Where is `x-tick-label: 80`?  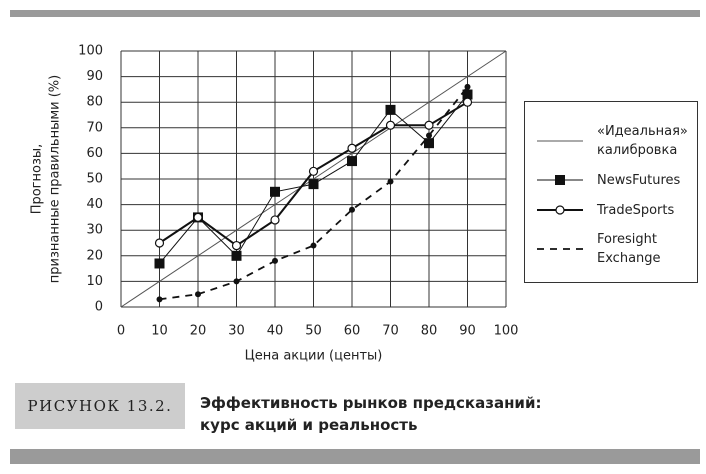 x-tick-label: 80 is located at coordinates (429, 331).